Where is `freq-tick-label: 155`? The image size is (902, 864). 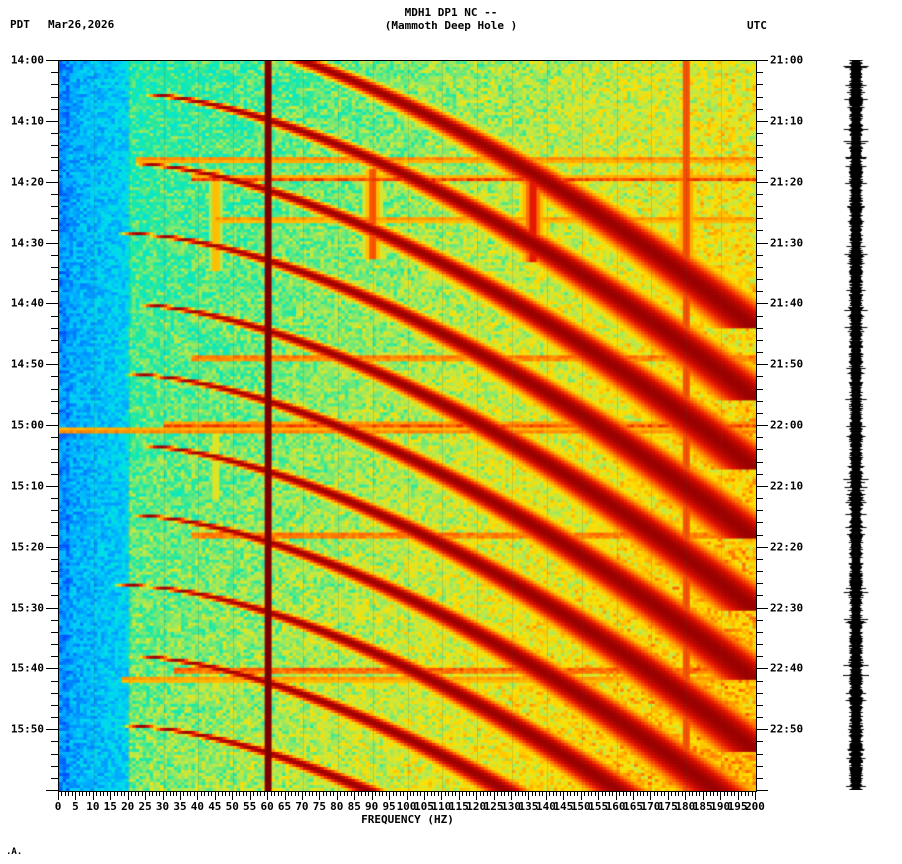
freq-tick-label: 155 is located at coordinates (598, 806).